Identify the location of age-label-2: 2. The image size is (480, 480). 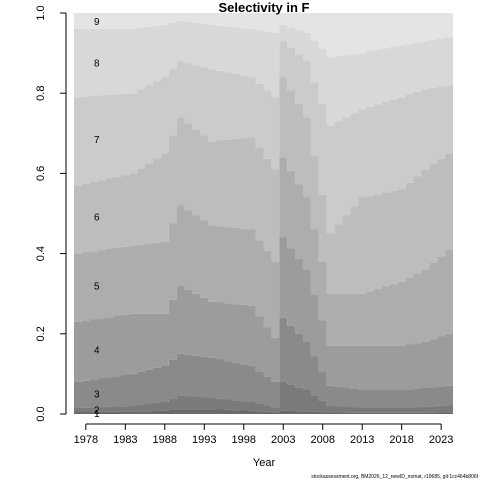
(97, 411).